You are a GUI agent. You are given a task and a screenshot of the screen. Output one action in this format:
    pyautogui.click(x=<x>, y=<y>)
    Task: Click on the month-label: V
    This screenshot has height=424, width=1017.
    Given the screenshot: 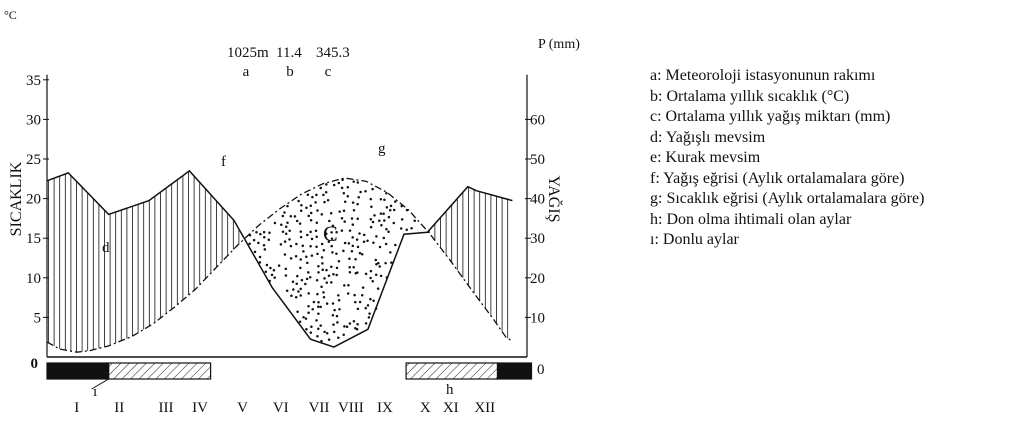 What is the action you would take?
    pyautogui.click(x=242, y=408)
    